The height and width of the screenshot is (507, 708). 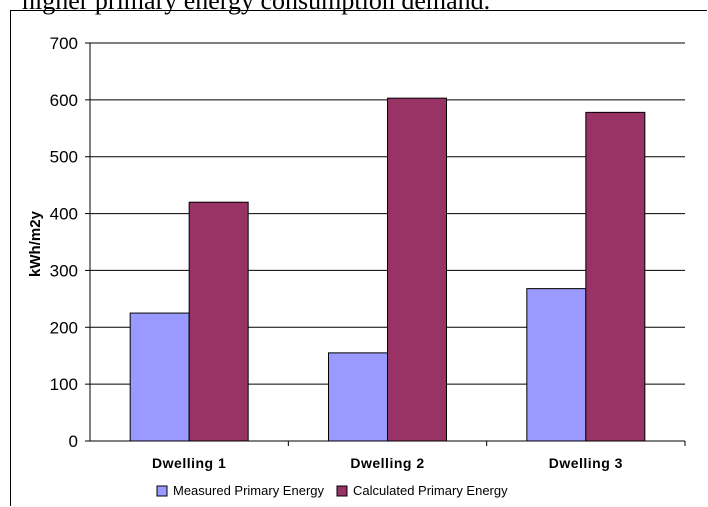 What do you see at coordinates (35, 243) in the screenshot?
I see `y-axis-label: kWh/m2y` at bounding box center [35, 243].